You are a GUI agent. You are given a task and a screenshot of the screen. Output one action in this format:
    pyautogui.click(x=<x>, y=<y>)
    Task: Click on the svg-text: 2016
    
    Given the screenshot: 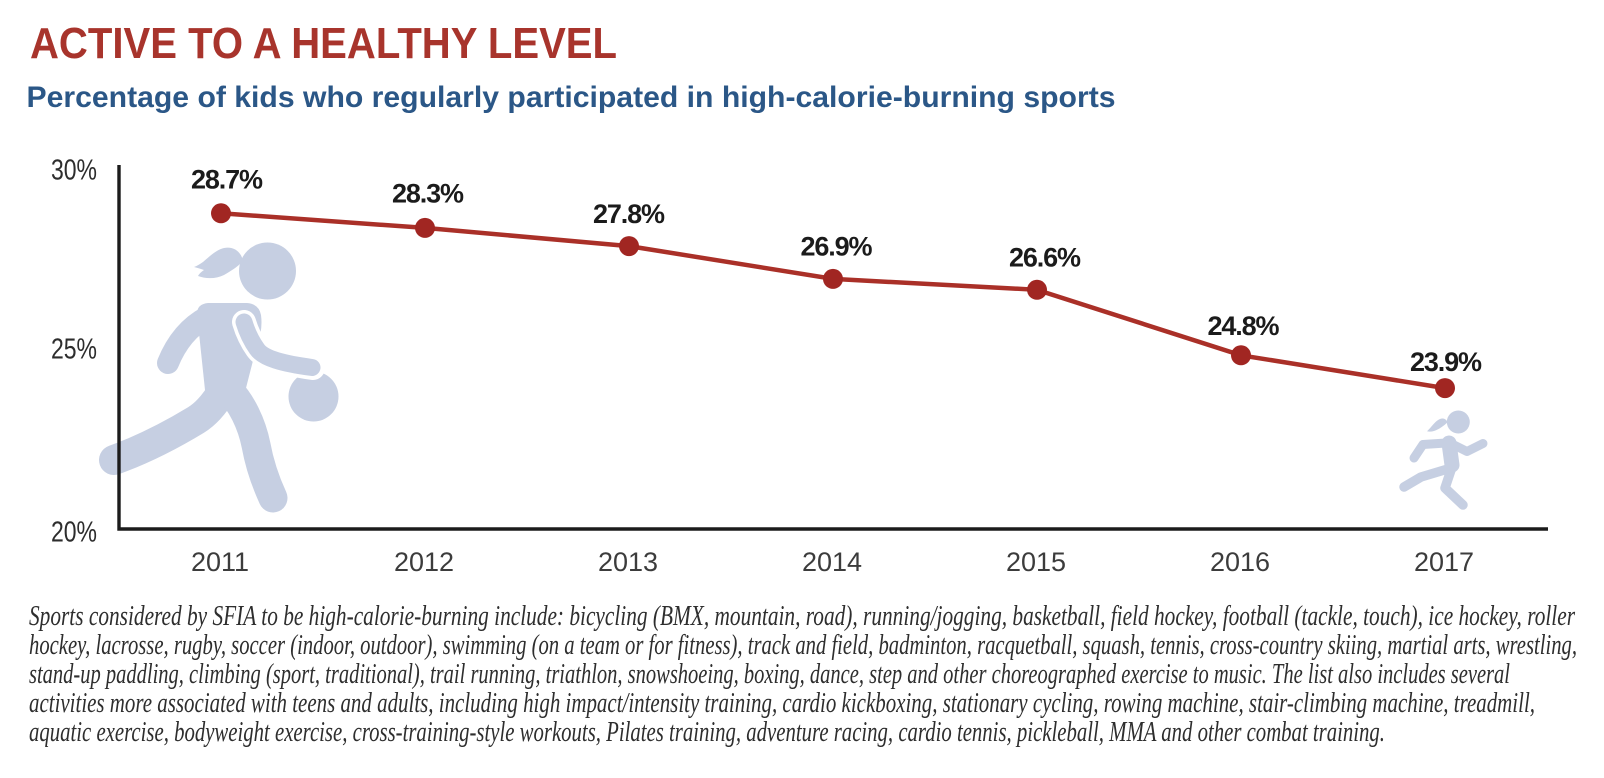 What is the action you would take?
    pyautogui.click(x=1240, y=562)
    